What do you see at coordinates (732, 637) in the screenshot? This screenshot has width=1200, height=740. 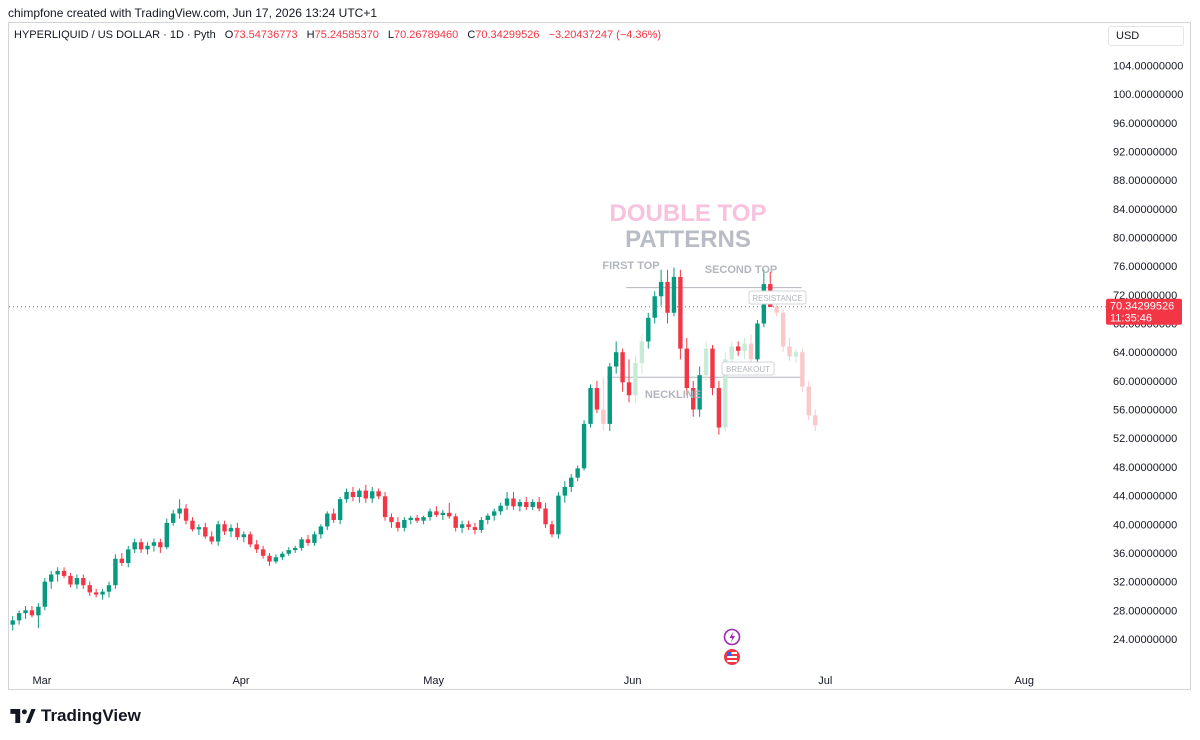 I see `lightning-event-icon` at bounding box center [732, 637].